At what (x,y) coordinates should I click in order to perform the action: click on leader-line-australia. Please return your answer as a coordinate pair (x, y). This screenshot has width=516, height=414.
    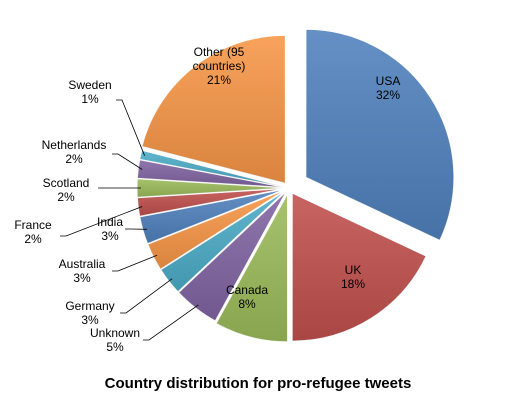
    Looking at the image, I should click on (135, 263).